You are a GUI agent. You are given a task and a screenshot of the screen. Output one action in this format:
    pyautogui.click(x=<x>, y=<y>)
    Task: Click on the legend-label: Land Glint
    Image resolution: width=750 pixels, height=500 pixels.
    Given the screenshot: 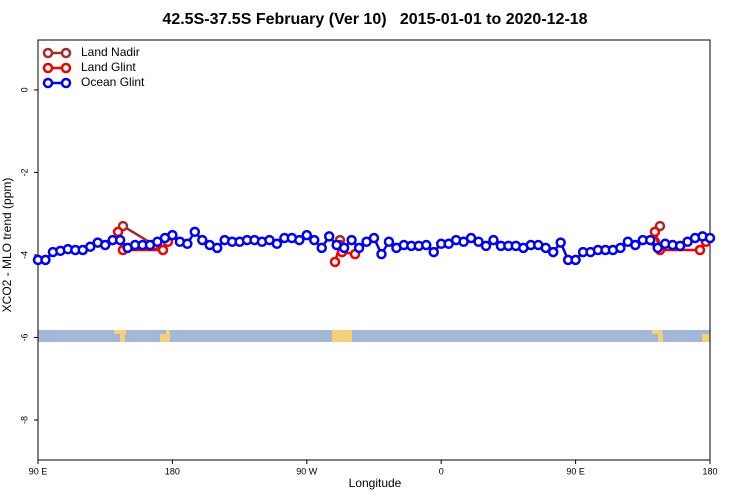 What is the action you would take?
    pyautogui.click(x=108, y=67)
    